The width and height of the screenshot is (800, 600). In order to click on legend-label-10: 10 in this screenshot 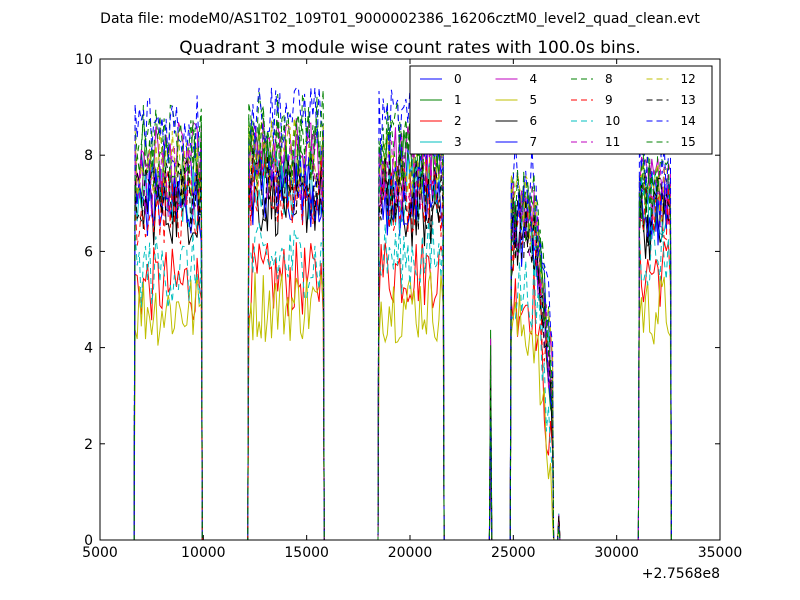, I will do `click(612, 121)`.